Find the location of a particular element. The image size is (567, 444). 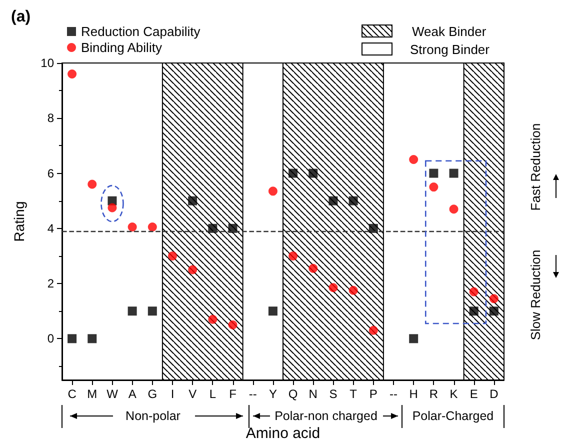

text: Fast Reduction is located at coordinates (535, 167).